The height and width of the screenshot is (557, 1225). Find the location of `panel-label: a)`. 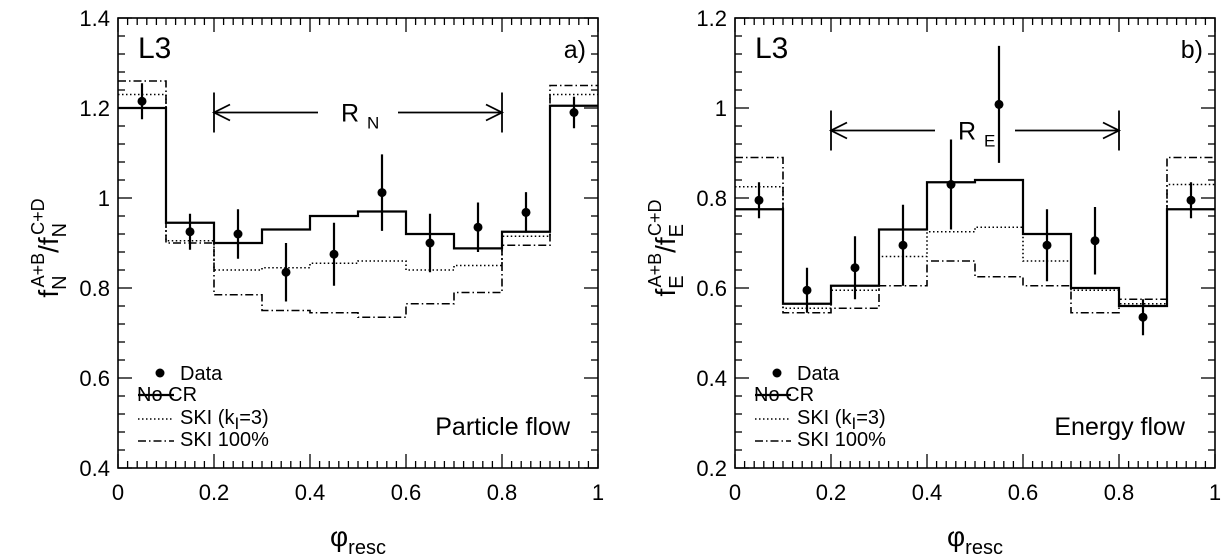

panel-label: a) is located at coordinates (575, 50).